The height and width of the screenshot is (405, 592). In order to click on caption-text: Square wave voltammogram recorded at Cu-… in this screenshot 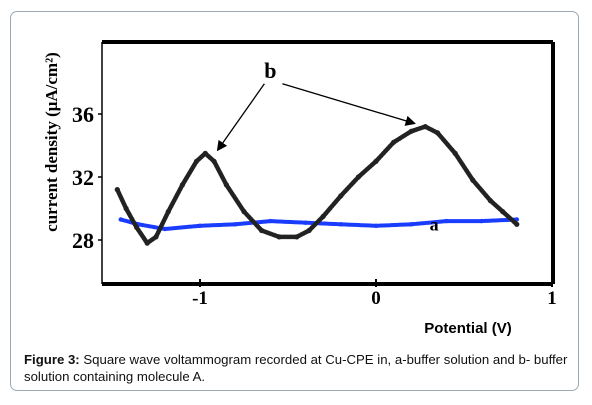, I will do `click(296, 368)`.